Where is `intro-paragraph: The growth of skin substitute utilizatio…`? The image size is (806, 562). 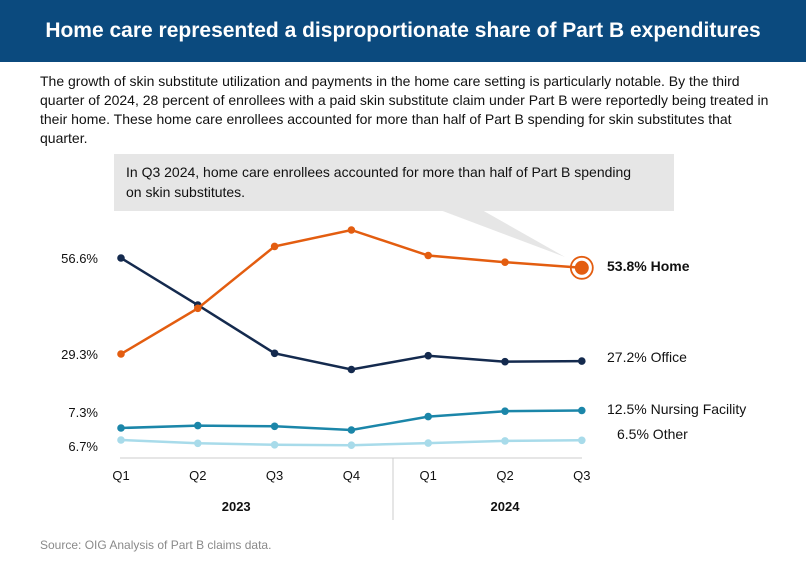
intro-paragraph: The growth of skin substitute utilizatio… is located at coordinates (404, 109).